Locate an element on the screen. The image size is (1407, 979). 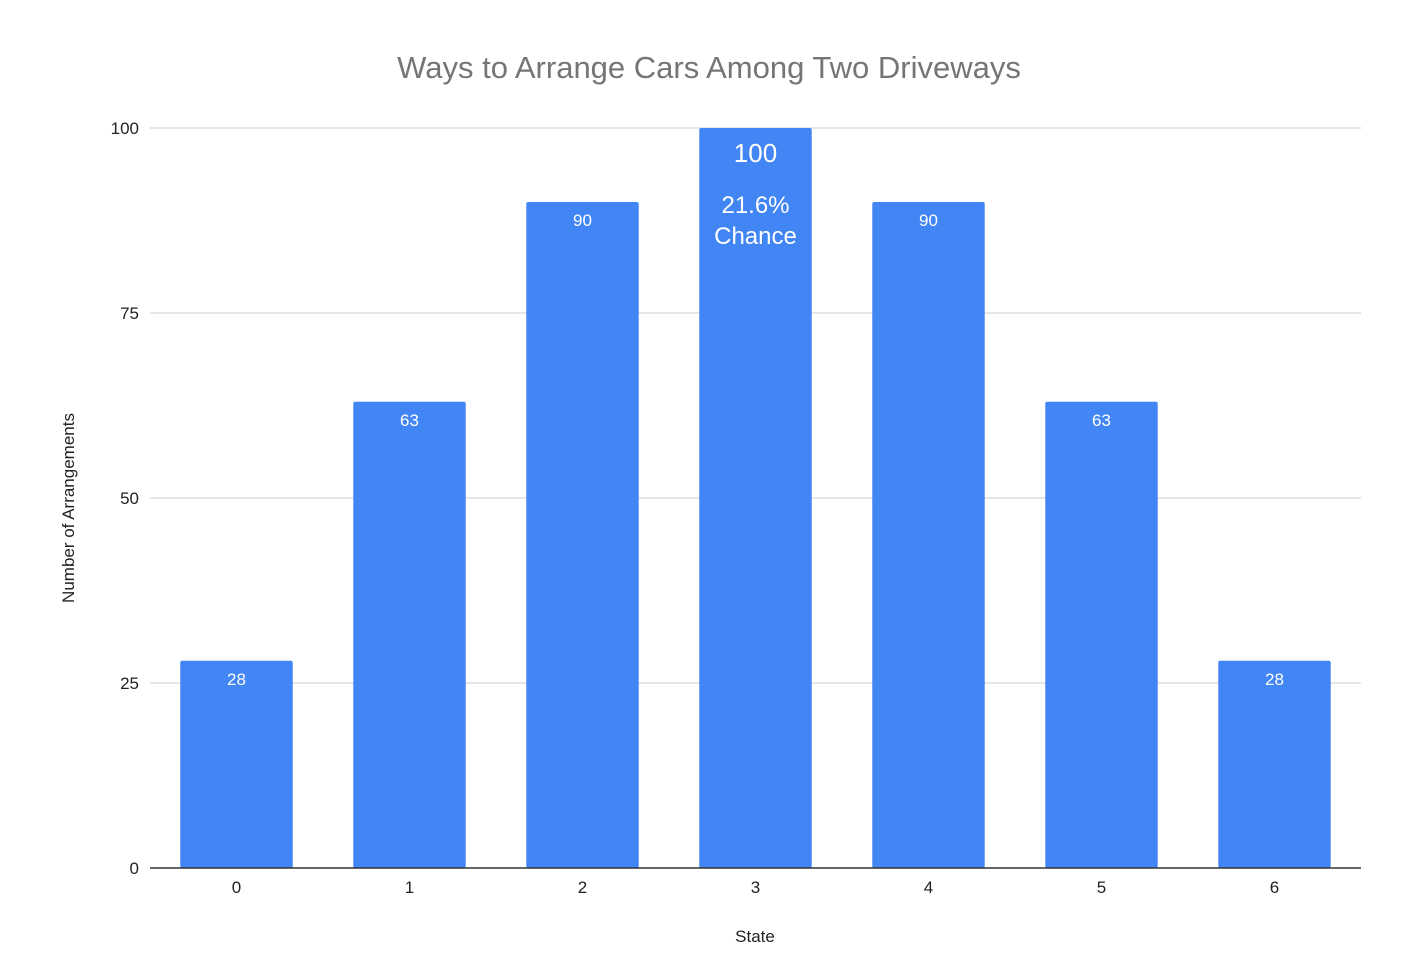
y-tick-label: 50 is located at coordinates (129, 498).